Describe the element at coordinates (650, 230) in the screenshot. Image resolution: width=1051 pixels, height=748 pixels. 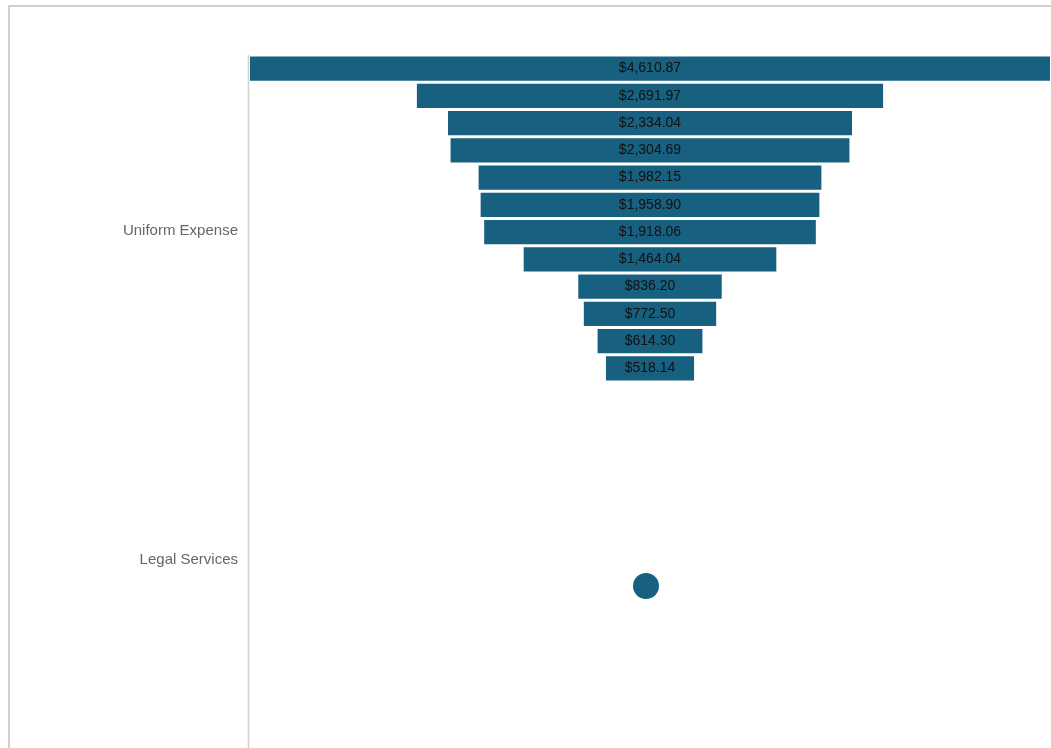
I see `data-label: $1,918.06` at that location.